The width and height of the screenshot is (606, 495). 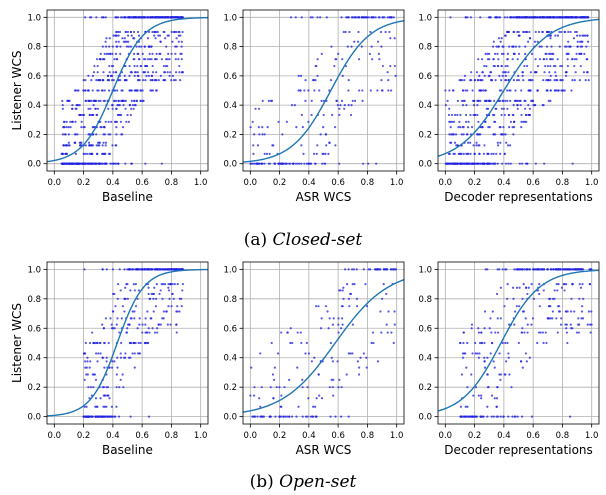 I want to click on y-tick-label: 0.8, so click(x=34, y=48).